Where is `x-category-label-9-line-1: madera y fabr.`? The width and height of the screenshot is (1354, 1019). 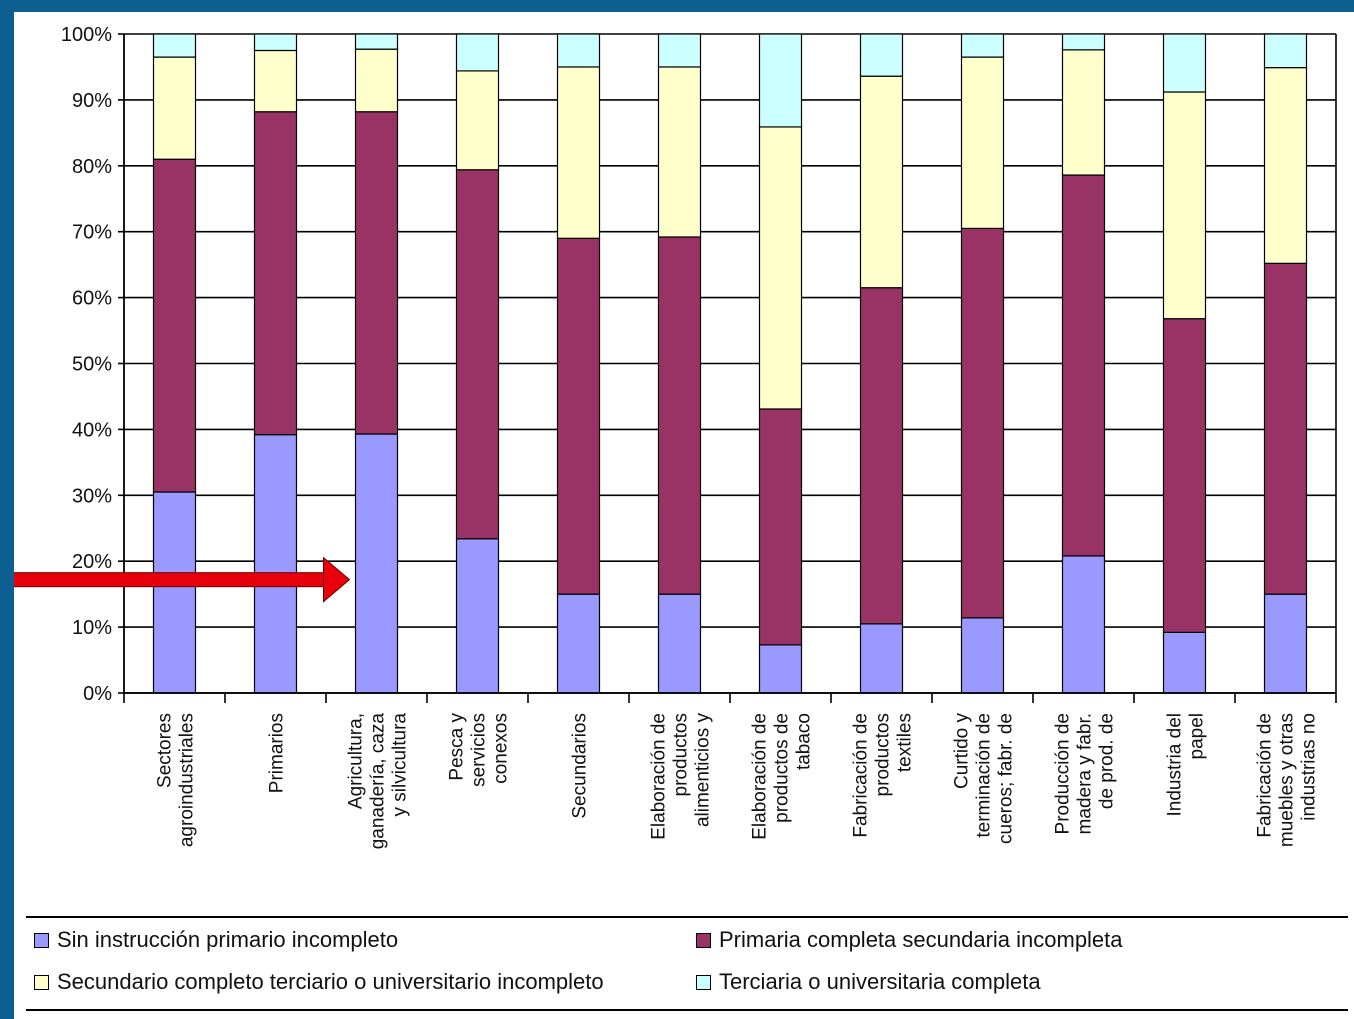 x-category-label-9-line-1: madera y fabr. is located at coordinates (1085, 773).